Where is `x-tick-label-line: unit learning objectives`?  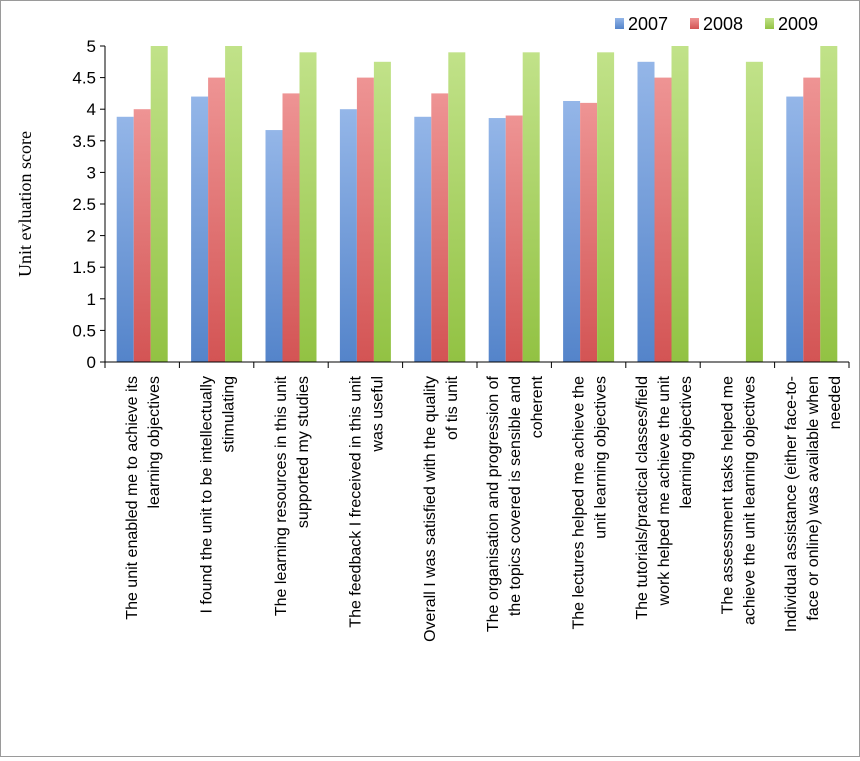
x-tick-label-line: unit learning objectives is located at coordinates (601, 457).